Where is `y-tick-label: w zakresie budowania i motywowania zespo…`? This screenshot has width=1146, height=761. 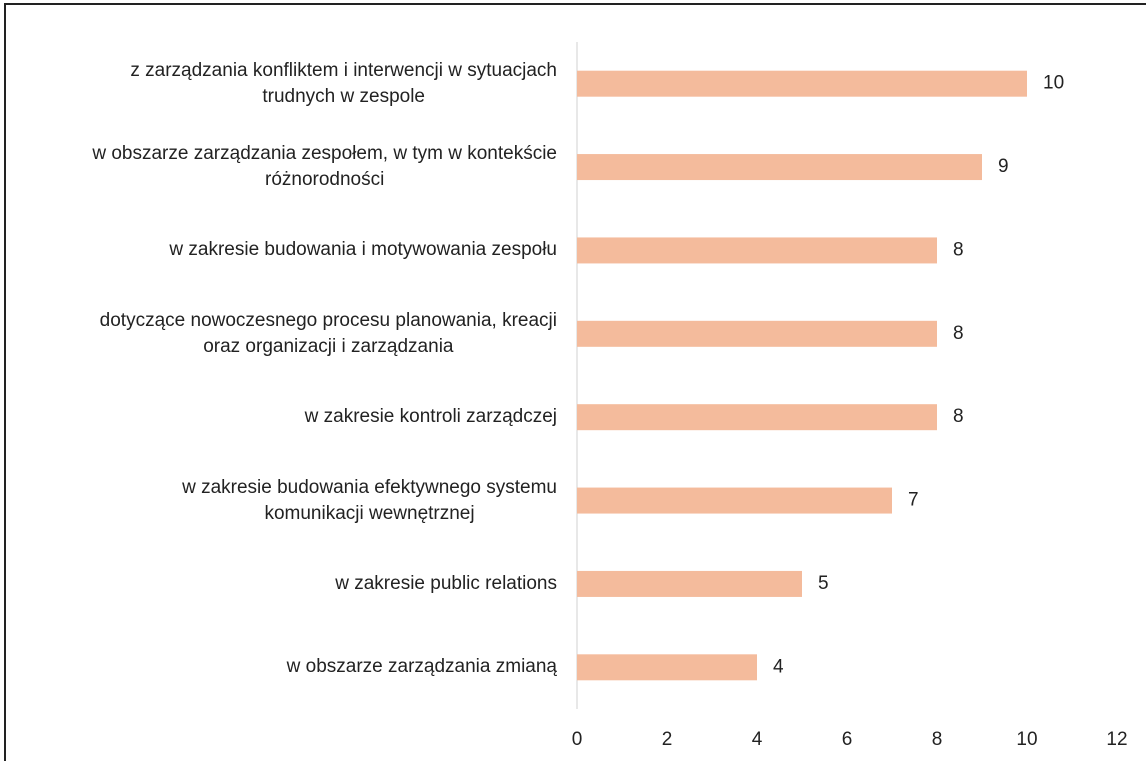 y-tick-label: w zakresie budowania i motywowania zespo… is located at coordinates (363, 250).